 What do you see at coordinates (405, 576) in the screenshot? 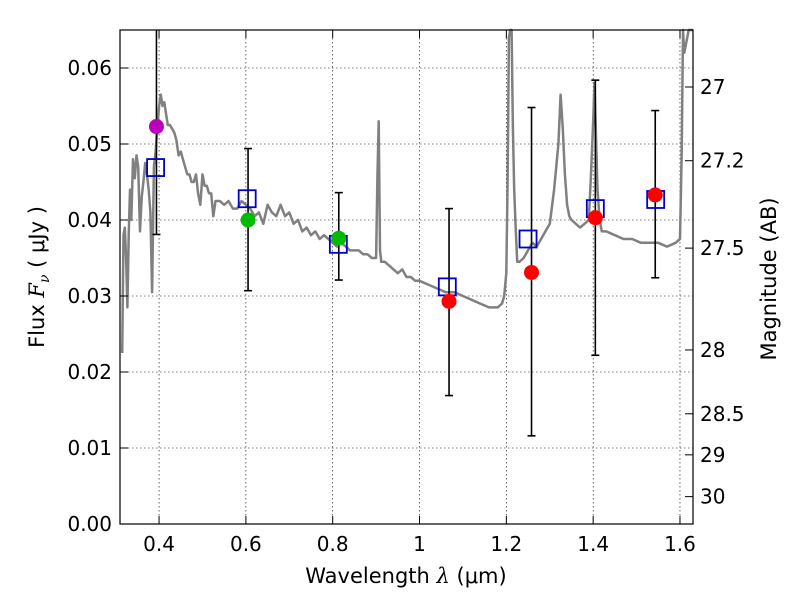
I see `x-axis-label: Wavelength λ (μm)` at bounding box center [405, 576].